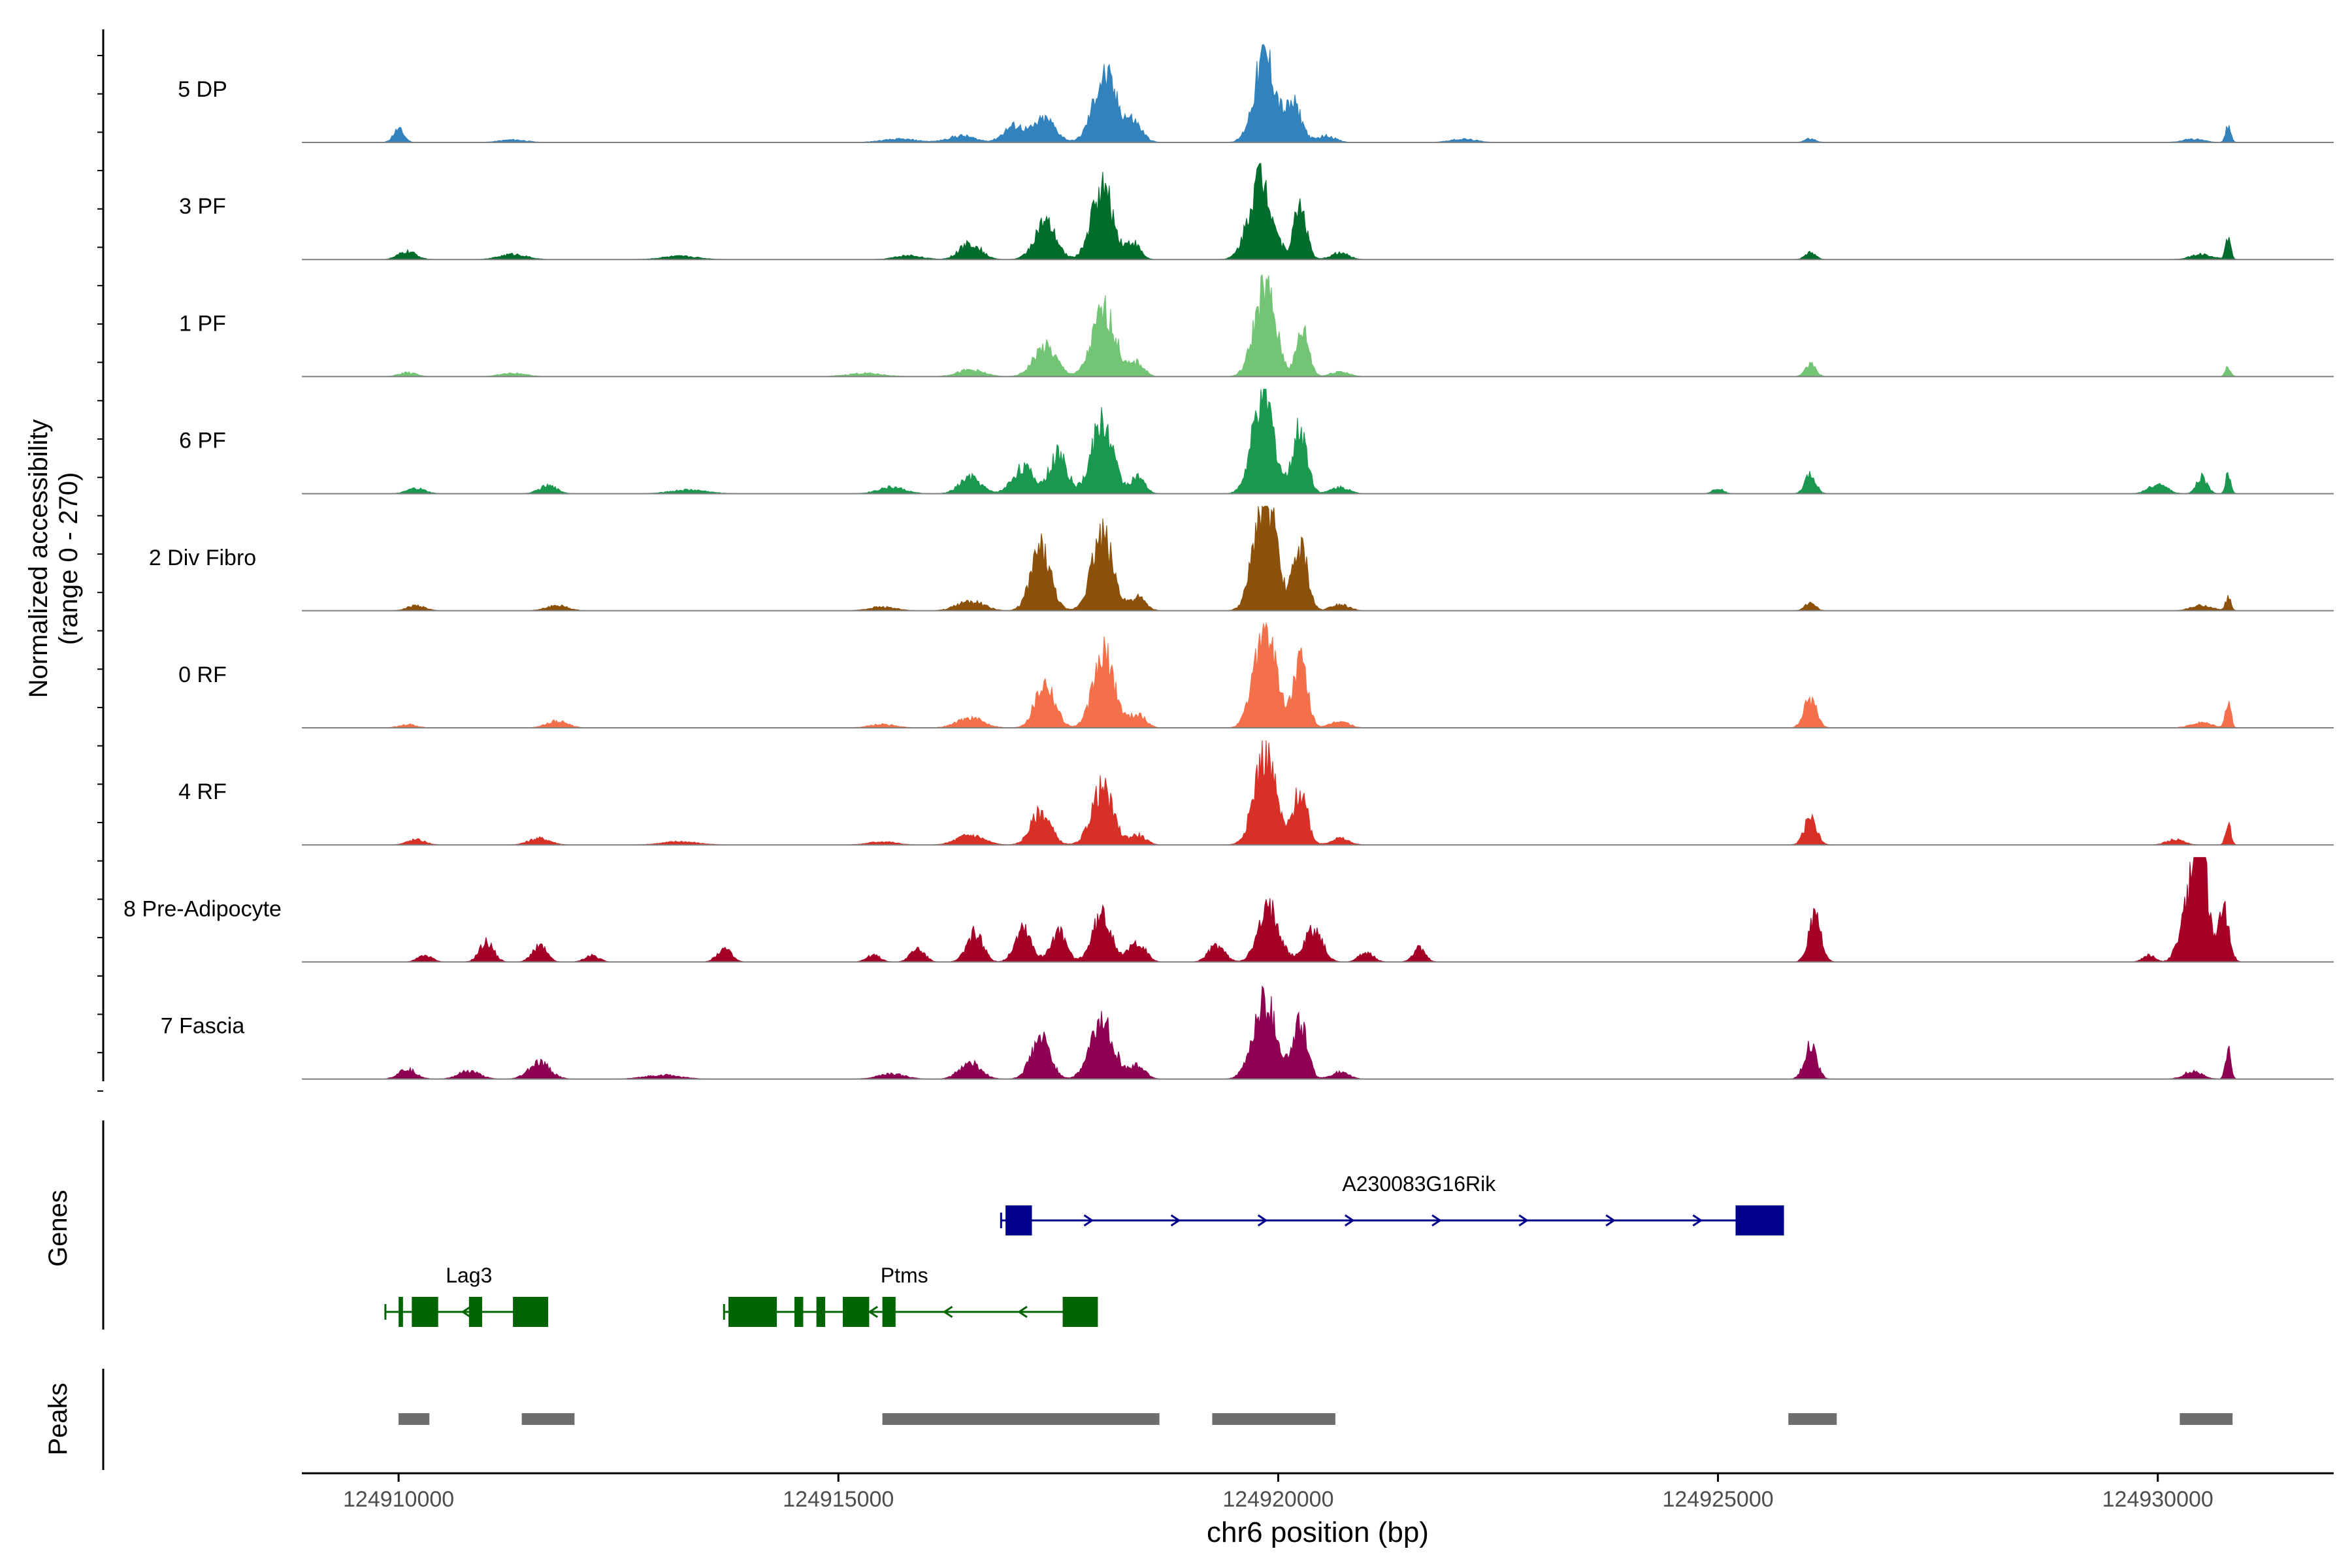 This screenshot has width=2352, height=1568. What do you see at coordinates (1717, 1499) in the screenshot?
I see `x-tick-label: 124925000` at bounding box center [1717, 1499].